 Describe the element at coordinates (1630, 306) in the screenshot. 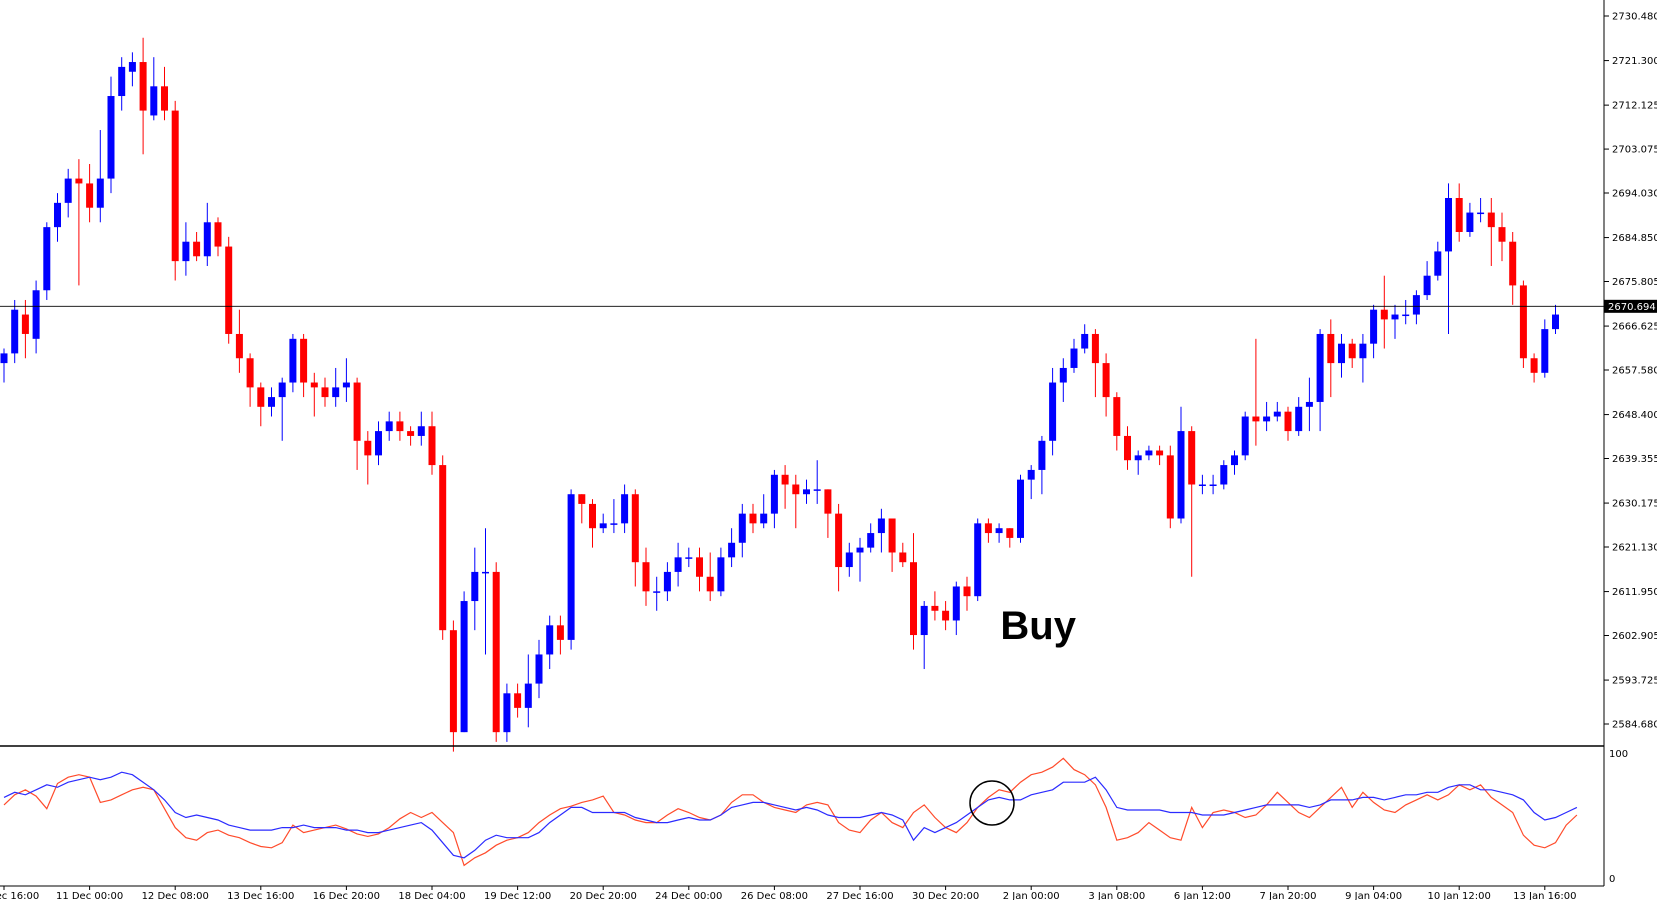

I see `current-price-tag-bg` at that location.